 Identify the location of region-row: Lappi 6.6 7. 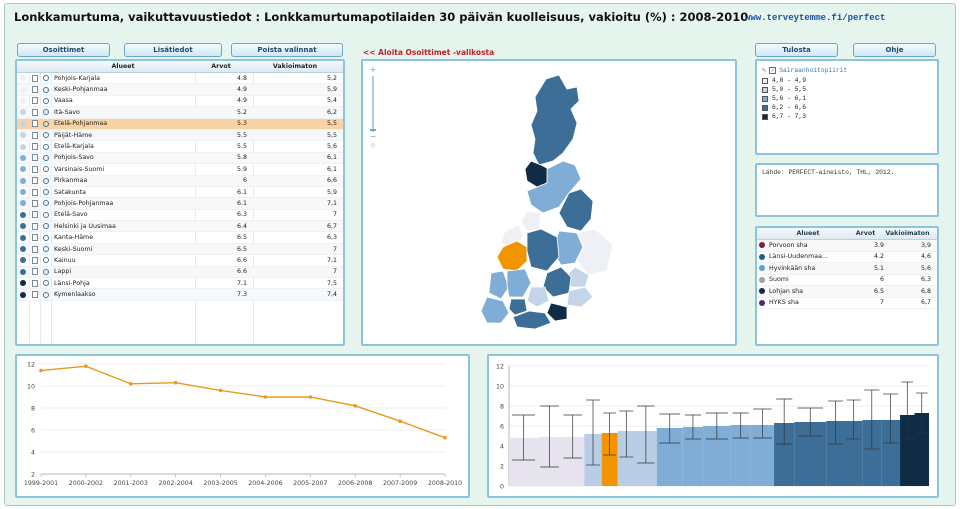
(180, 272).